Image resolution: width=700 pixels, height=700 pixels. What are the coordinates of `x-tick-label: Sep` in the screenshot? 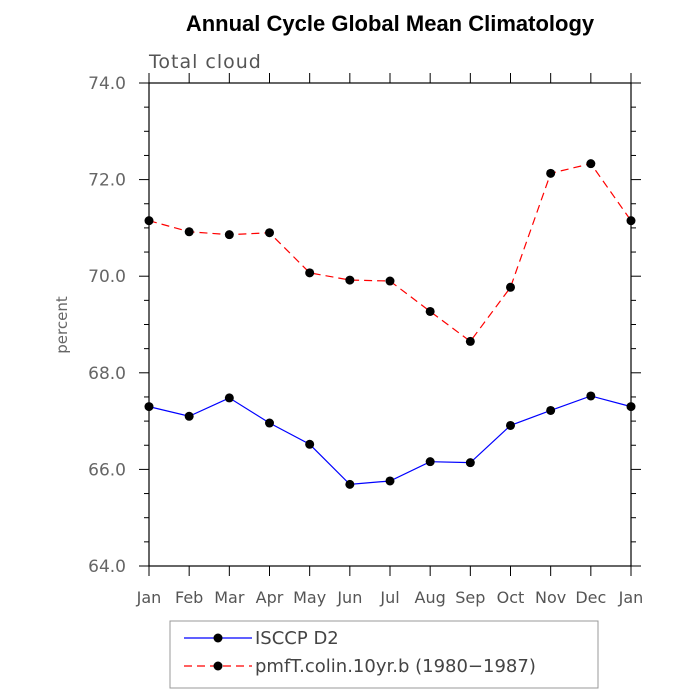 It's located at (470, 597).